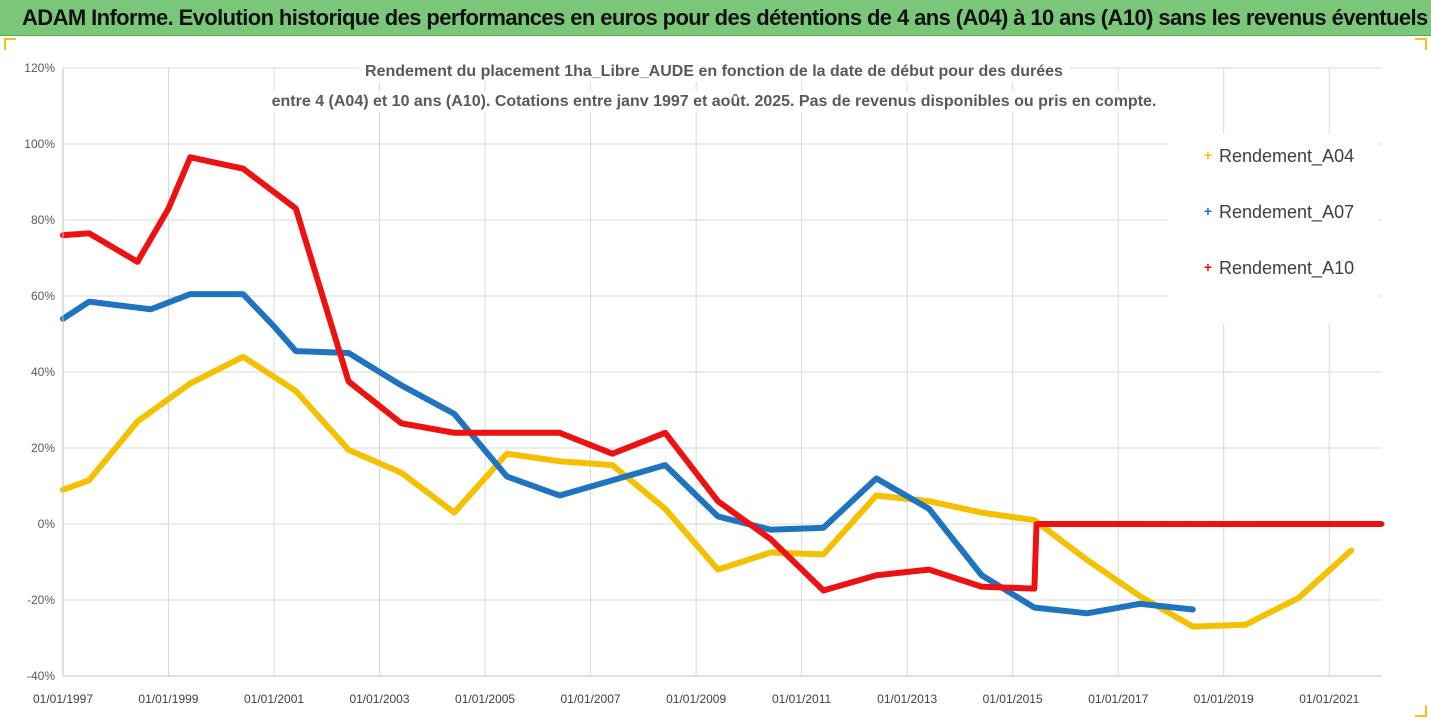  Describe the element at coordinates (379, 699) in the screenshot. I see `x-tick-label: 01/01/2003` at that location.